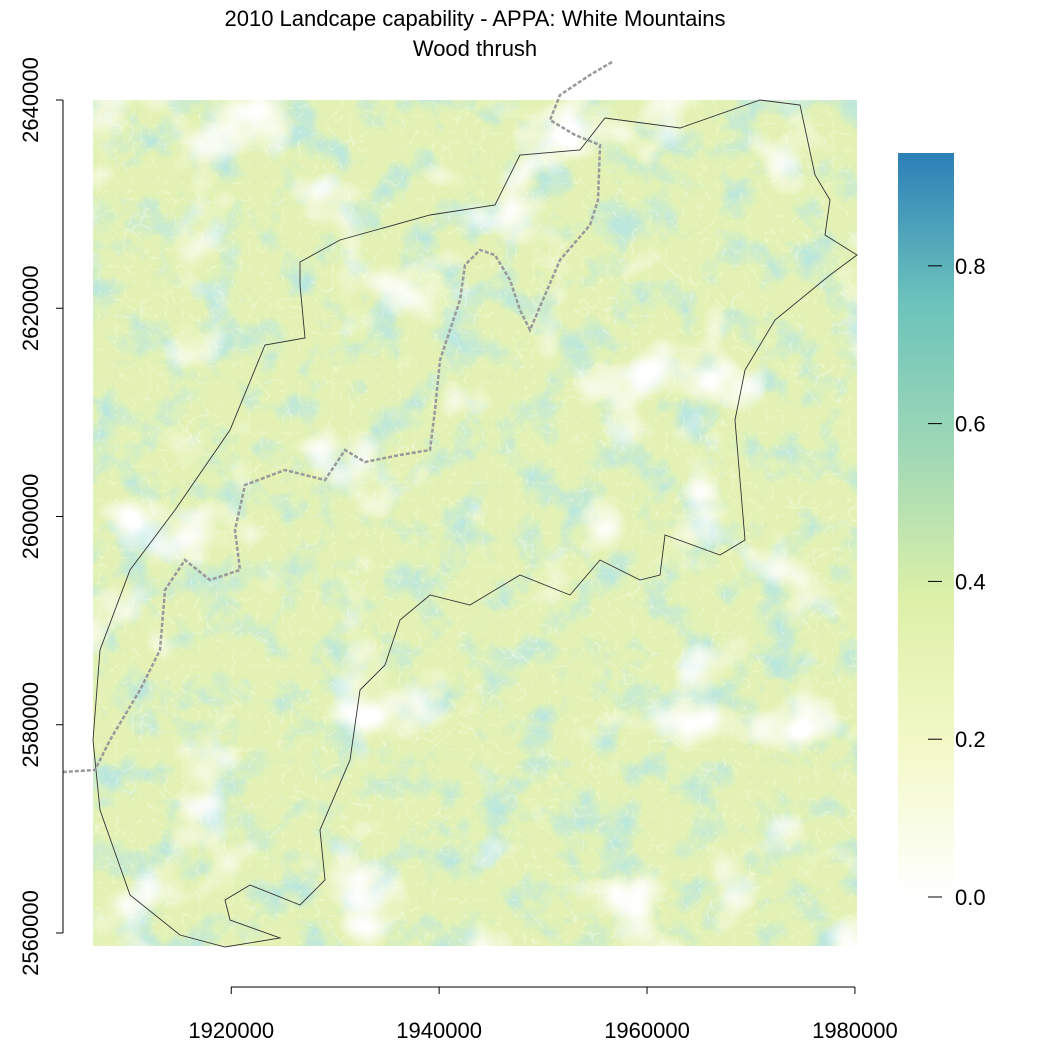  Describe the element at coordinates (970, 739) in the screenshot. I see `colorbar-tick-label: 0.2` at that location.